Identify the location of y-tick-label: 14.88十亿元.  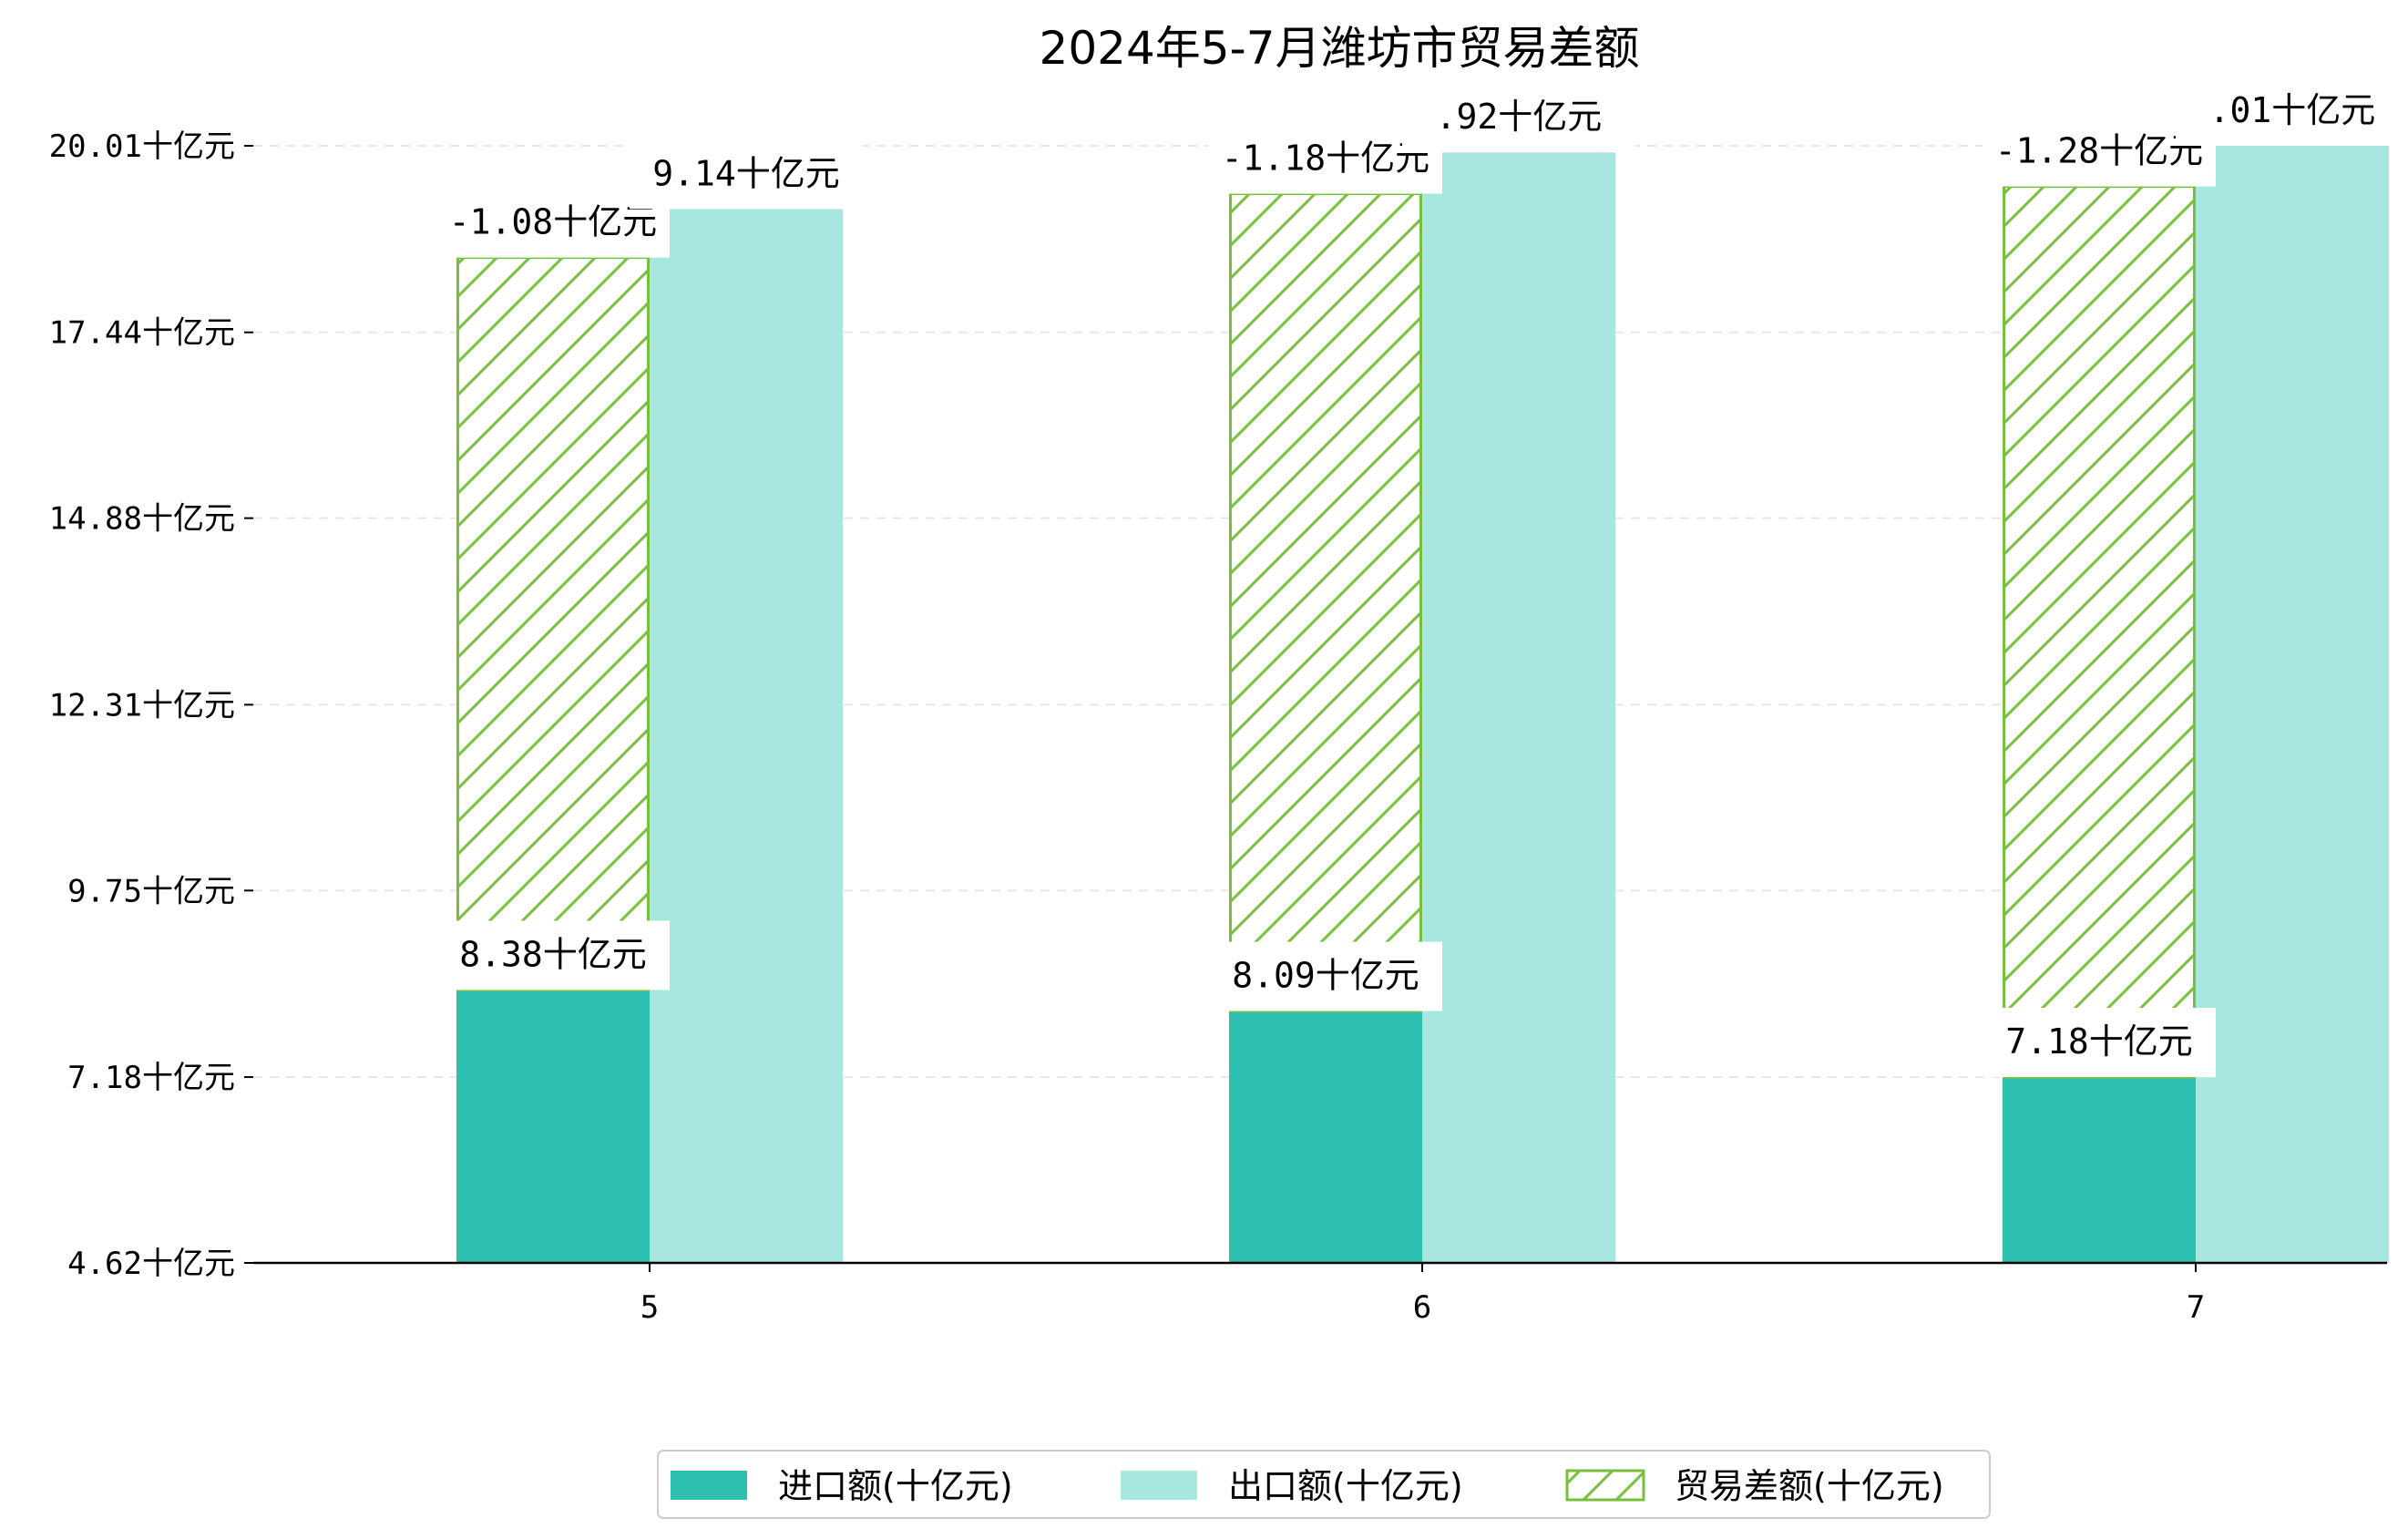
(142, 520).